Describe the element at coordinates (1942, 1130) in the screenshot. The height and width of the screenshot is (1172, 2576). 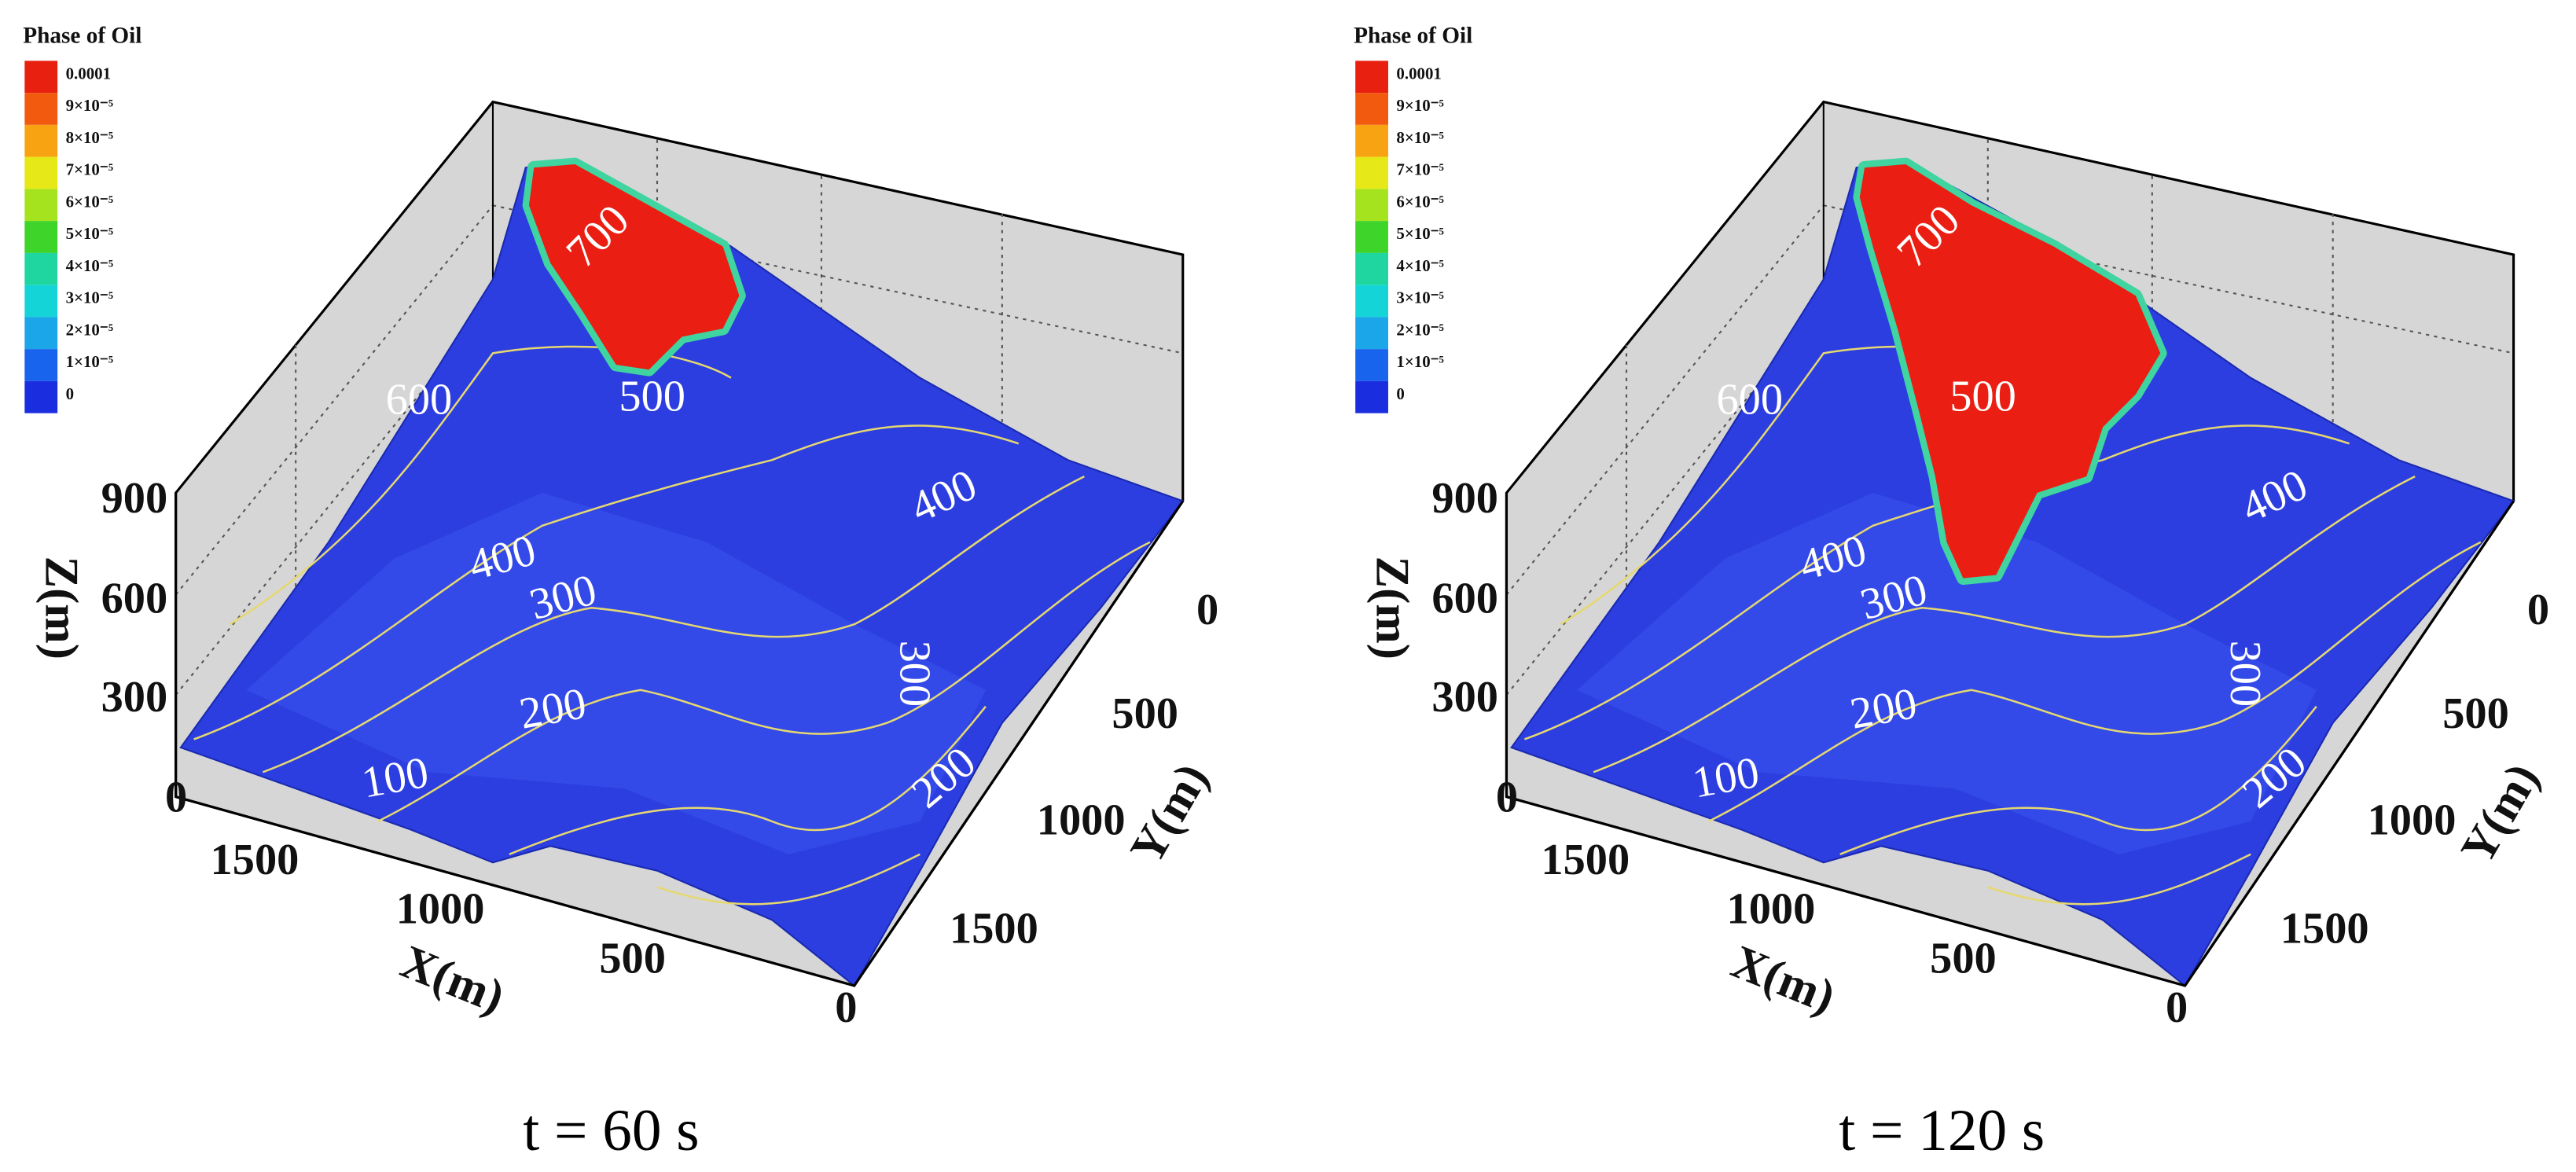
I see `caption: t = 120 s` at that location.